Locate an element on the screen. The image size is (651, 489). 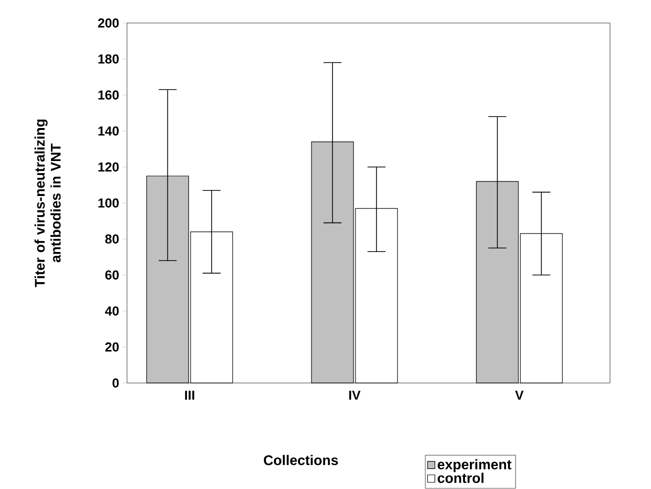
y-tick-label: 100 is located at coordinates (108, 203).